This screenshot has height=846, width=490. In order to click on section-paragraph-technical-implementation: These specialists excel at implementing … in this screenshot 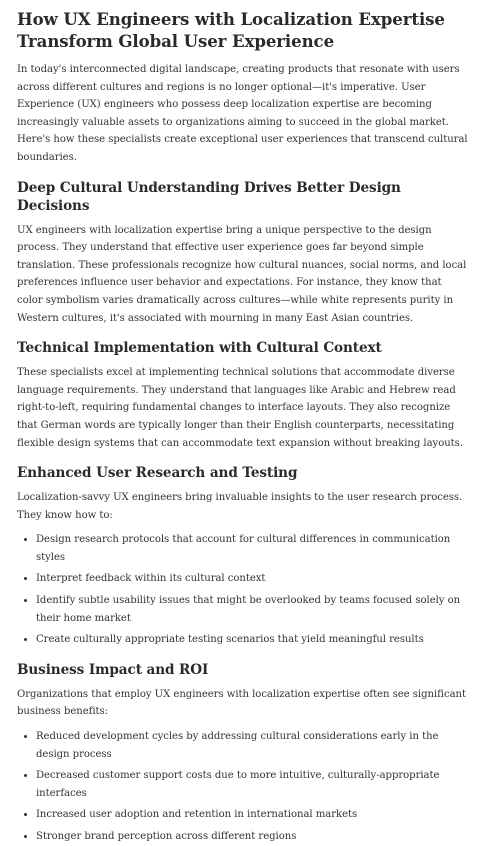, I will do `click(240, 408)`.